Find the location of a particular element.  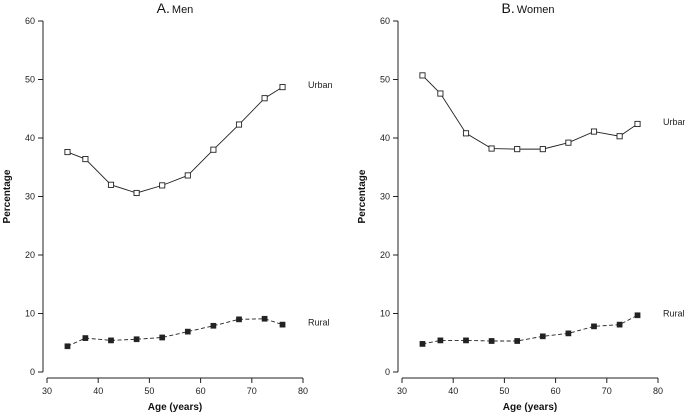

panel-title: B. Women is located at coordinates (528, 8).